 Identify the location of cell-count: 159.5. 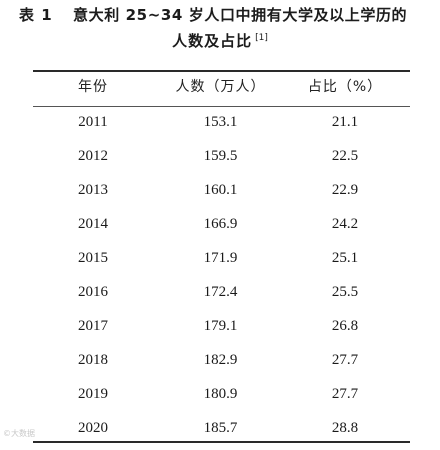
(220, 156).